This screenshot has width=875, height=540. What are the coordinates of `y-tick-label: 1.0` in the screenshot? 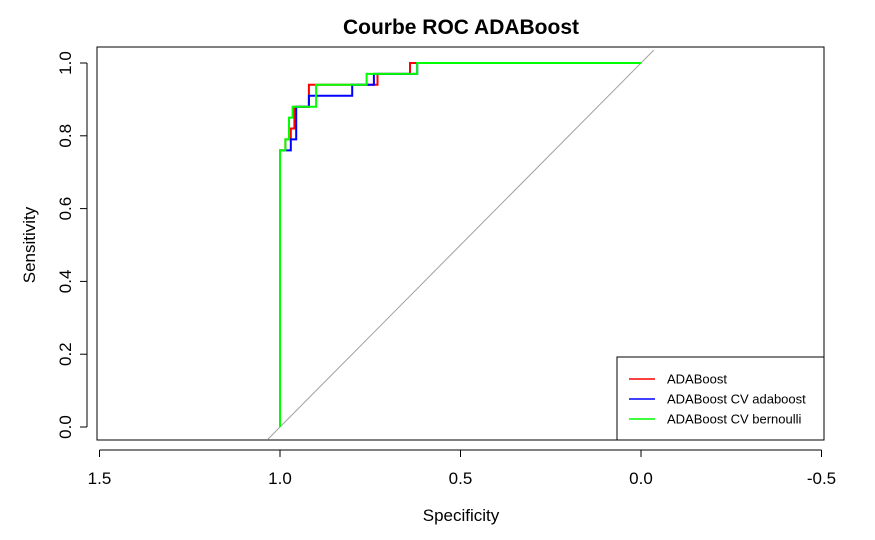 It's located at (65, 63).